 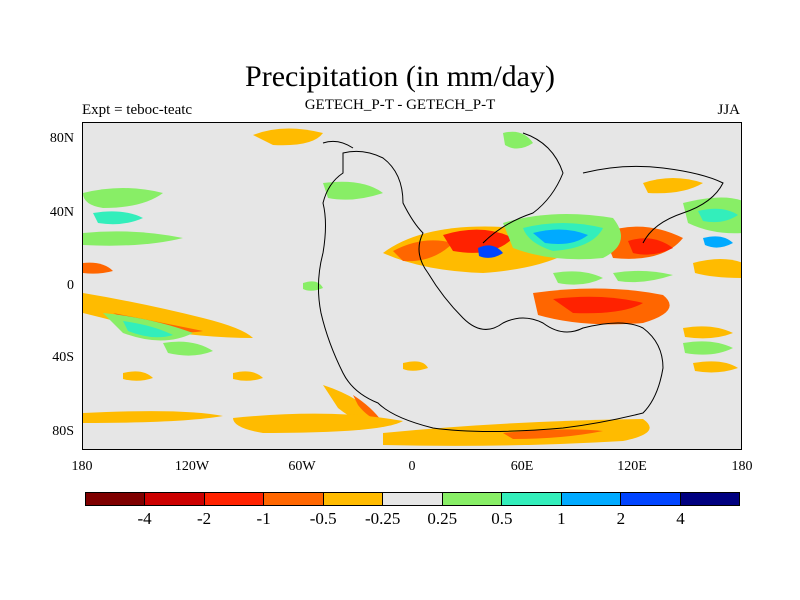 What do you see at coordinates (192, 466) in the screenshot?
I see `x-tick-120w: 120W` at bounding box center [192, 466].